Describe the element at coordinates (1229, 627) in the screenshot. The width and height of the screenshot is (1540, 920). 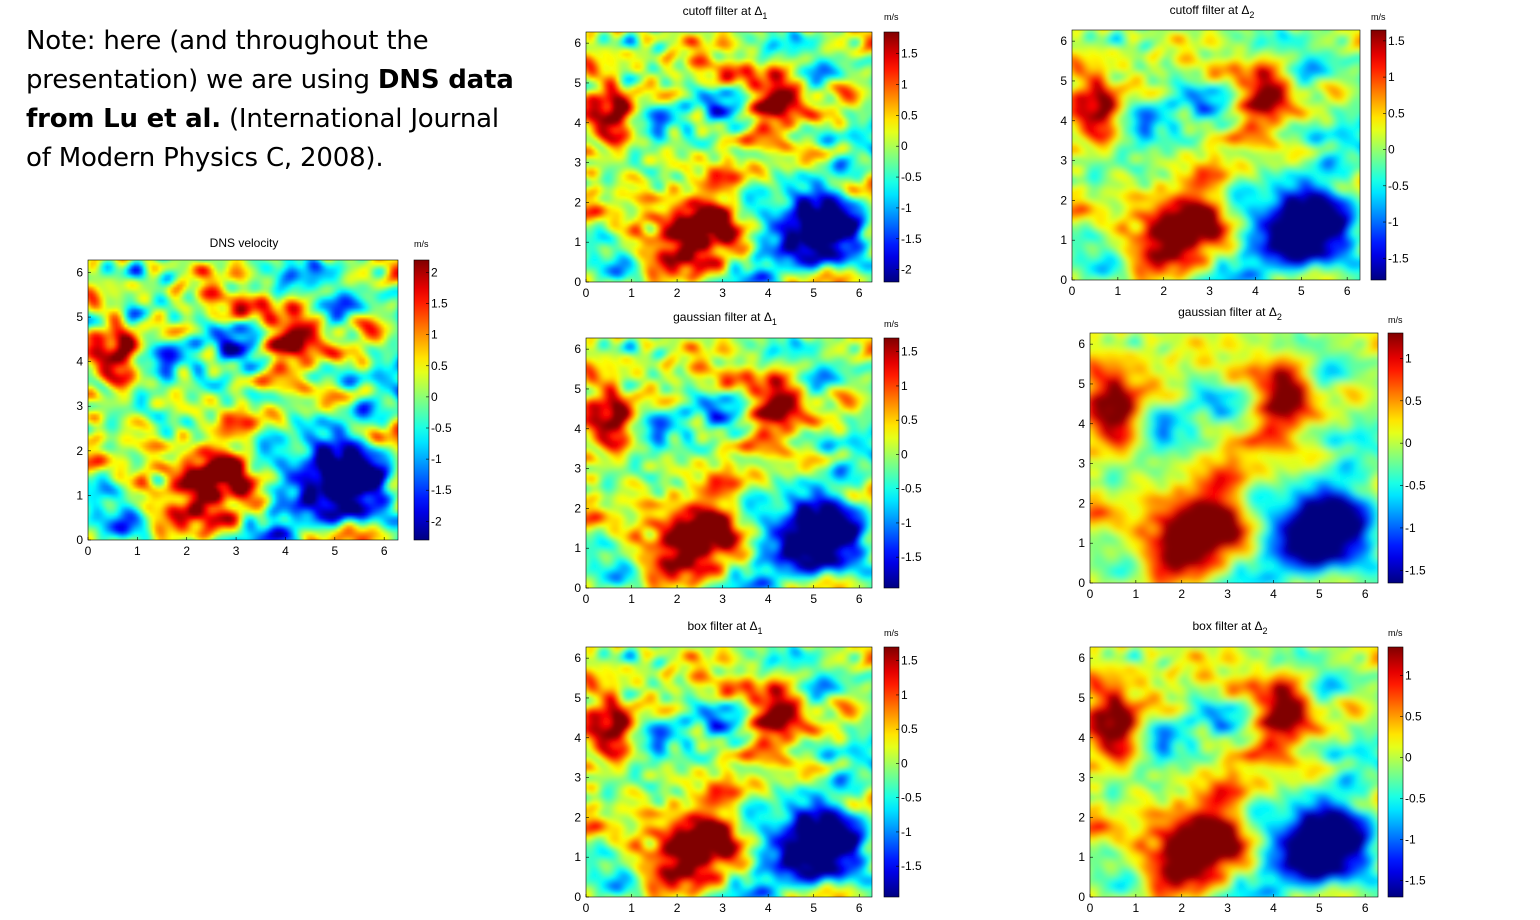
I see `chart-title: box filter at Δ2` at that location.